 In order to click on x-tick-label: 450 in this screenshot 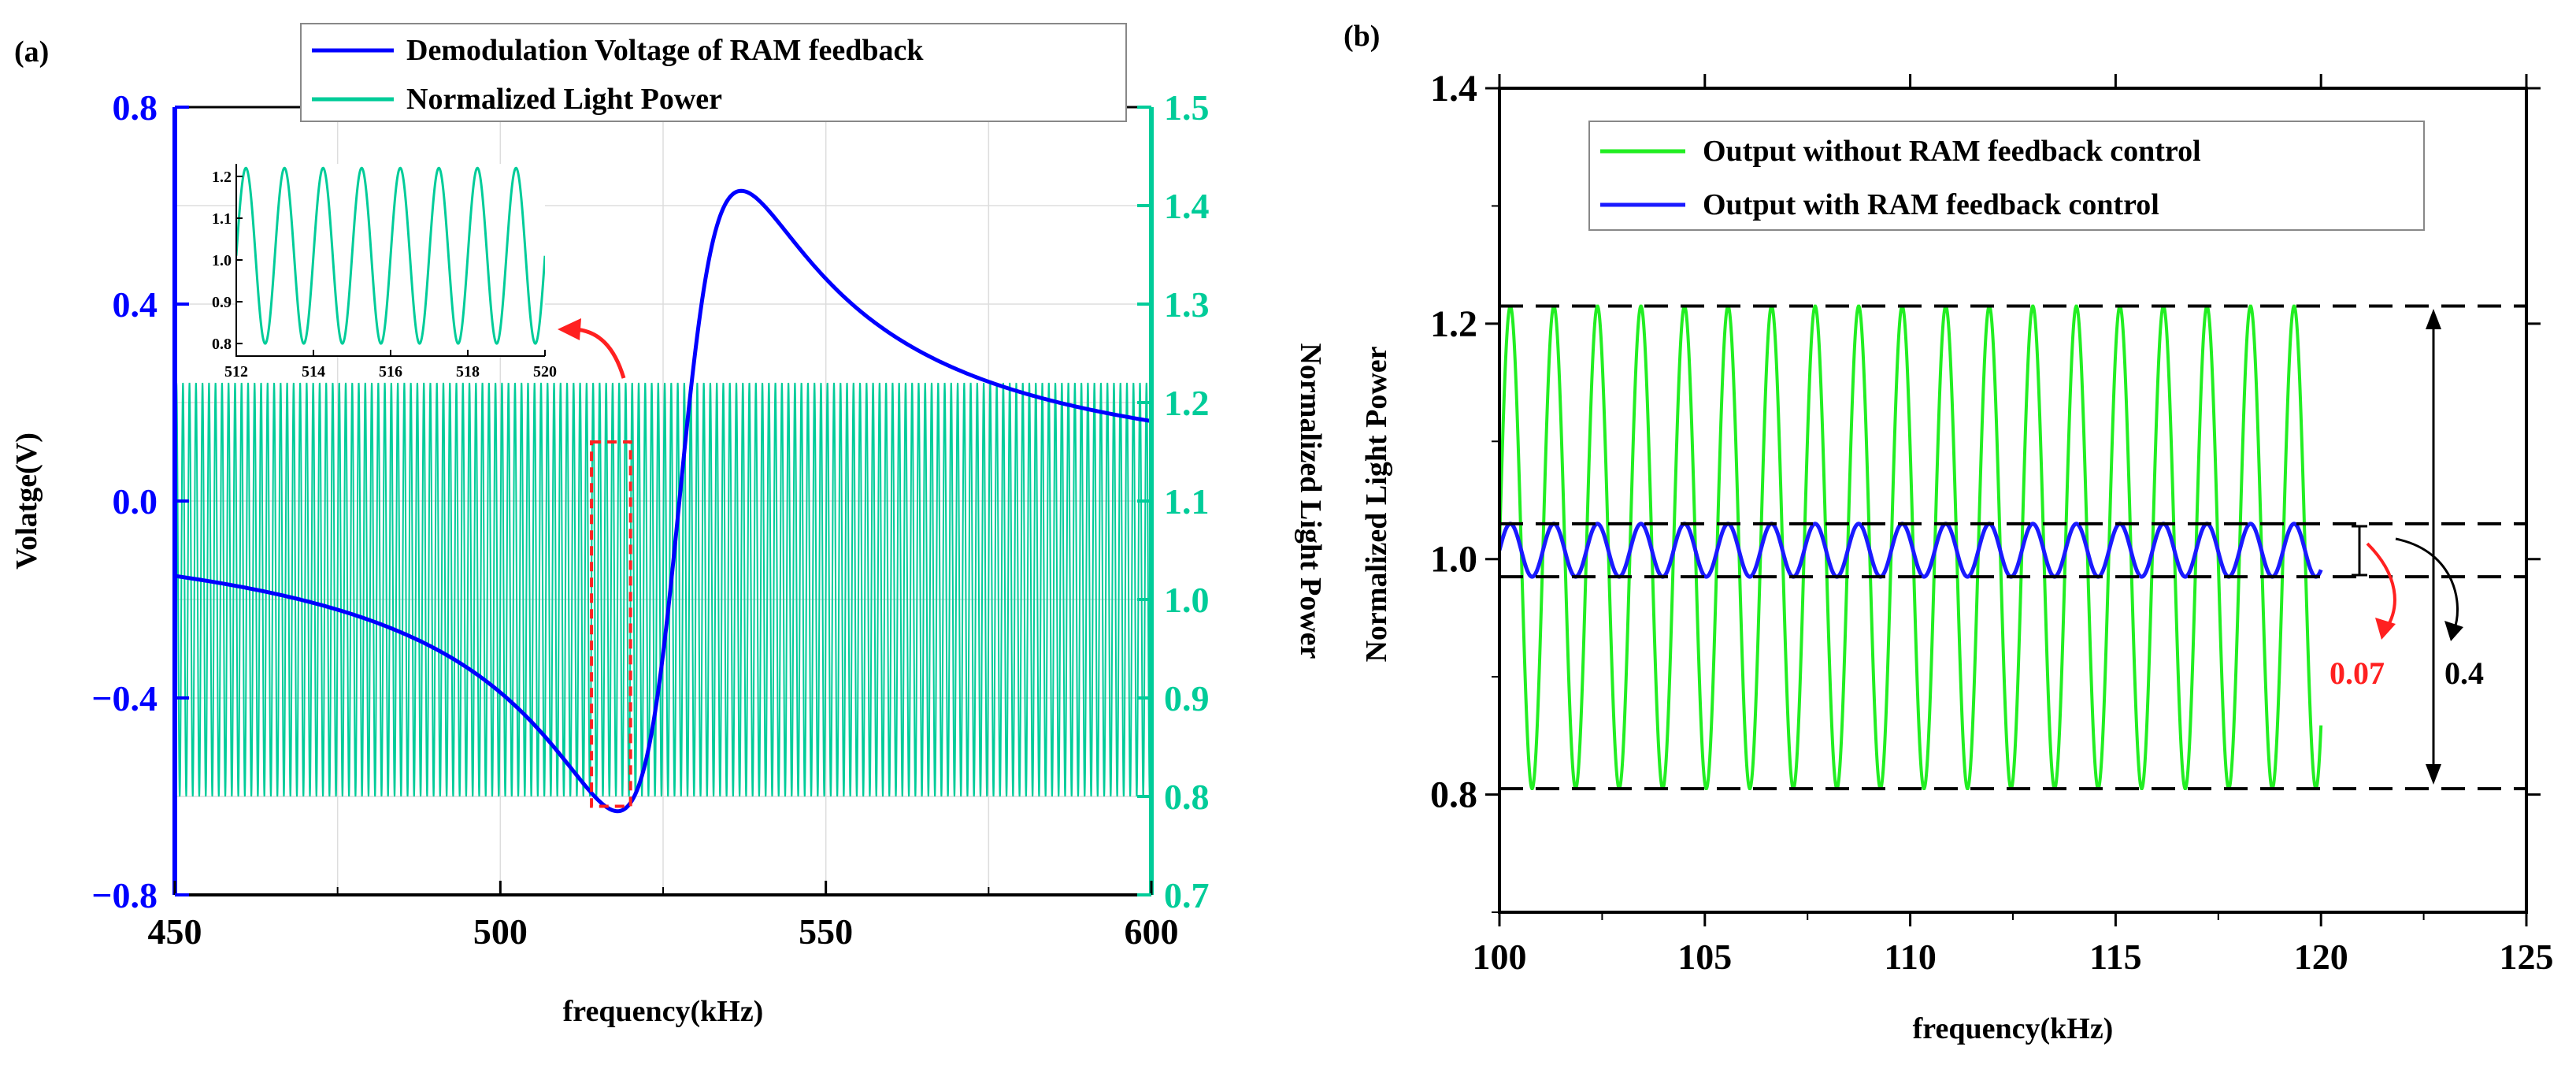, I will do `click(175, 931)`.